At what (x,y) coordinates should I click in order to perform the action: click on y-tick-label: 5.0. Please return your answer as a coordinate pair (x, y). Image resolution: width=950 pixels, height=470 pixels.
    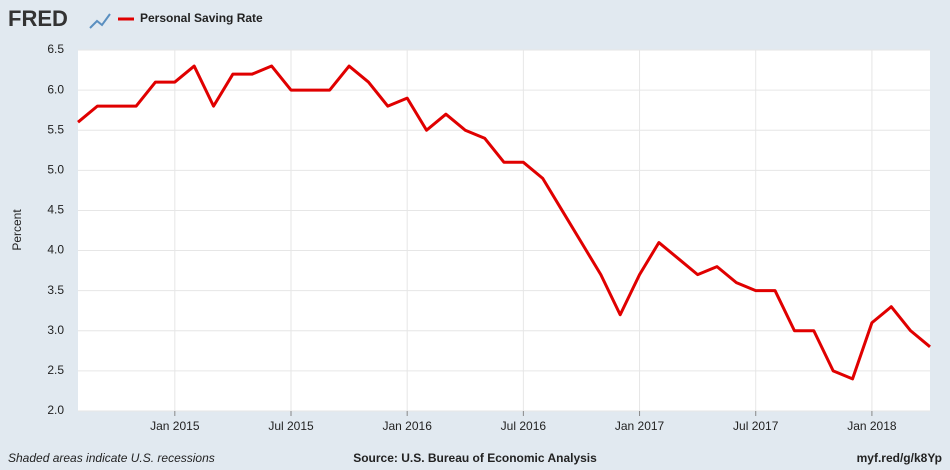
    Looking at the image, I should click on (55, 170).